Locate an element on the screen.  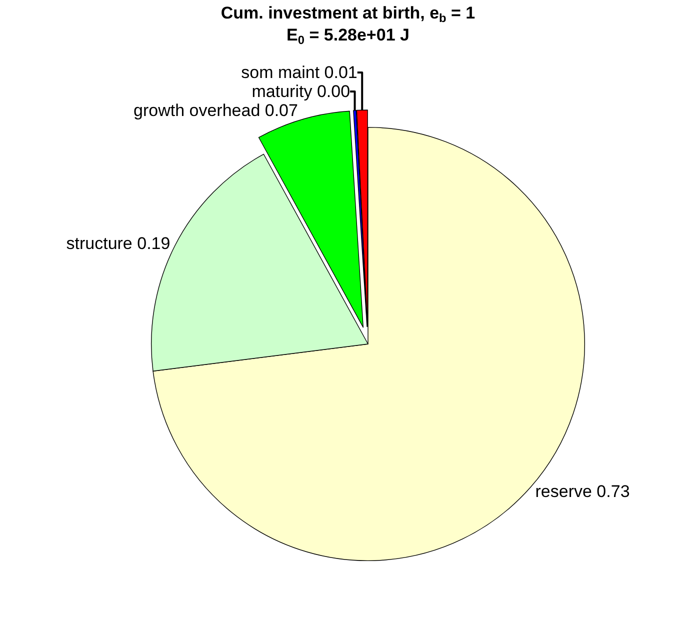
slice-label: reserve 0.73 is located at coordinates (582, 491).